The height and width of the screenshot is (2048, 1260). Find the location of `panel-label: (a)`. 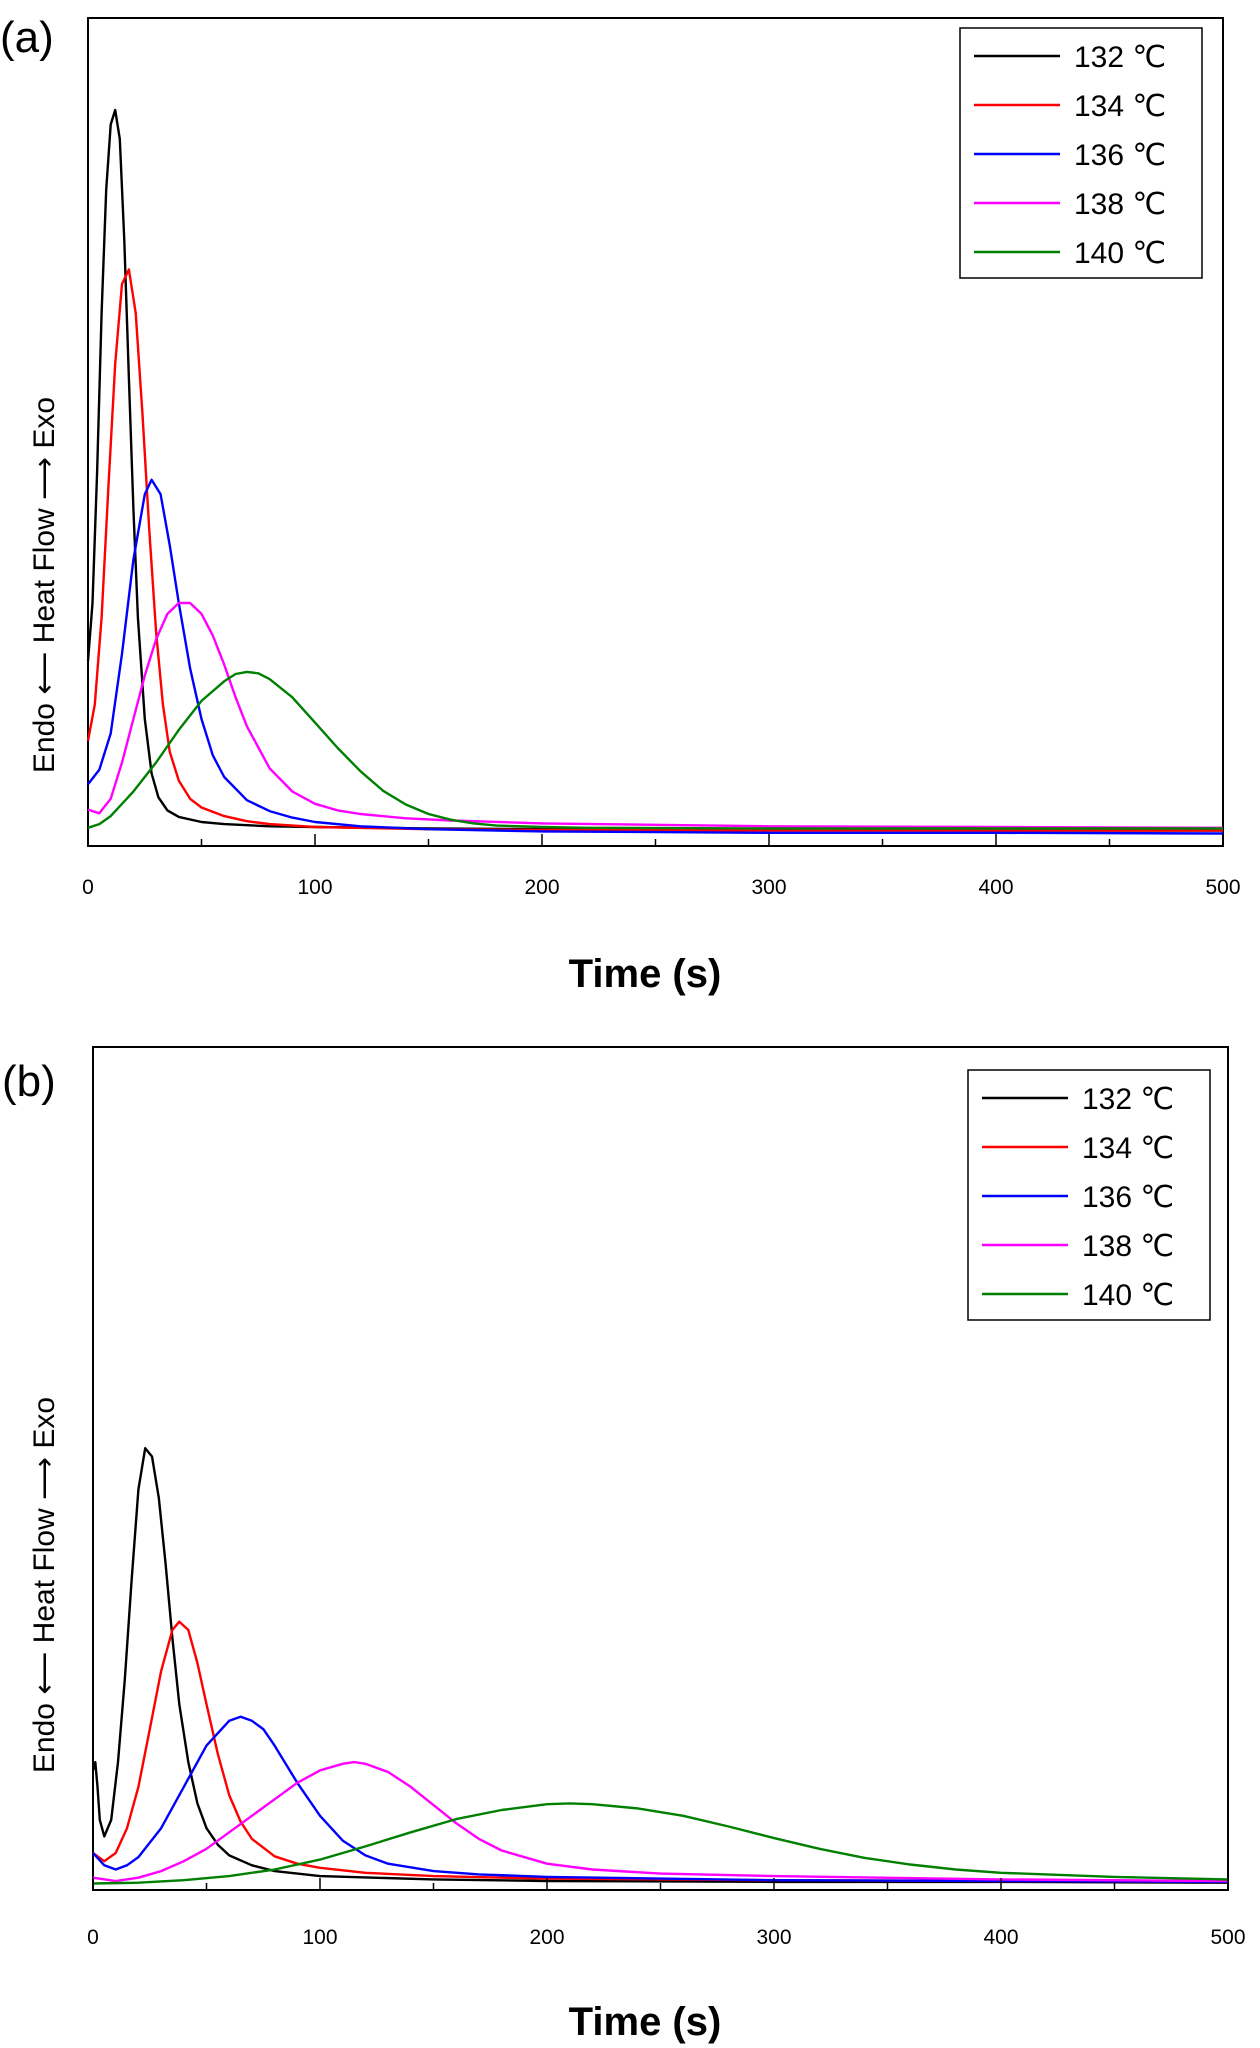

panel-label: (a) is located at coordinates (27, 37).